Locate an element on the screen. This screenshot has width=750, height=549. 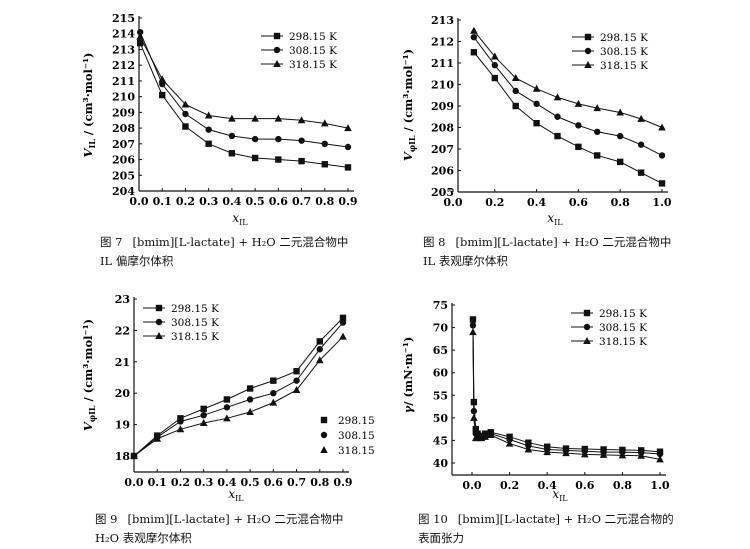
caption-line2: H₂O 表观摩尔体积 is located at coordinates (143, 538).